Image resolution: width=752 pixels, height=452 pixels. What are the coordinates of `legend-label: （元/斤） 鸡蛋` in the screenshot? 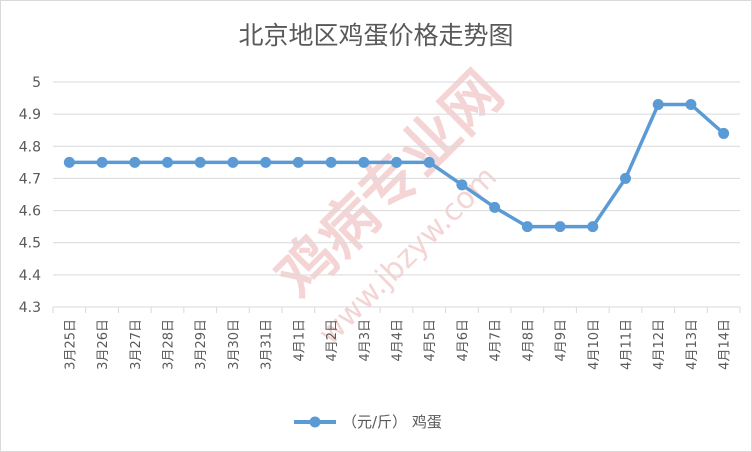 It's located at (392, 422).